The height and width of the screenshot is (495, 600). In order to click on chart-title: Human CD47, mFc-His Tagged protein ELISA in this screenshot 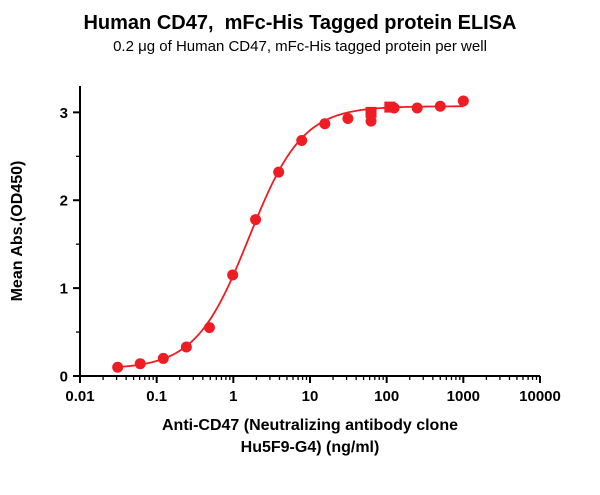, I will do `click(300, 23)`.